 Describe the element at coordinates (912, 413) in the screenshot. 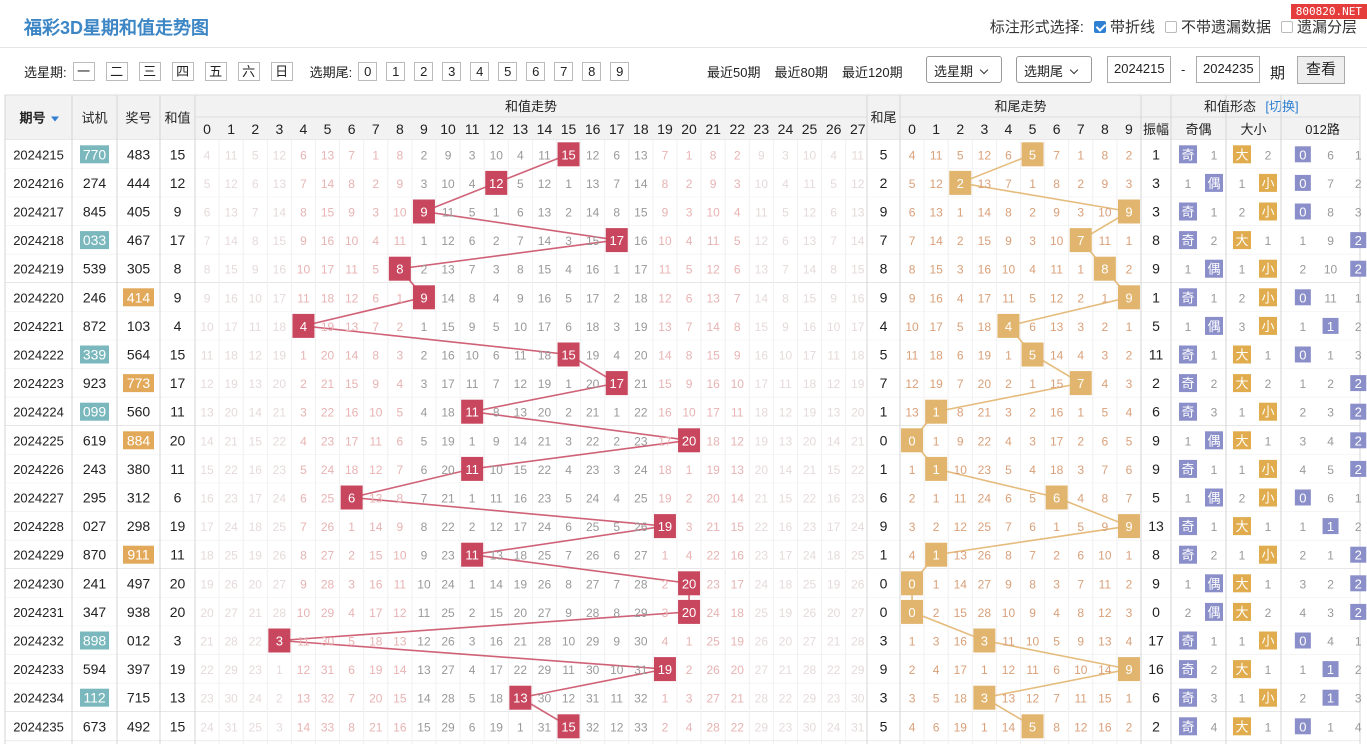

I see `omission-cell: 13` at that location.